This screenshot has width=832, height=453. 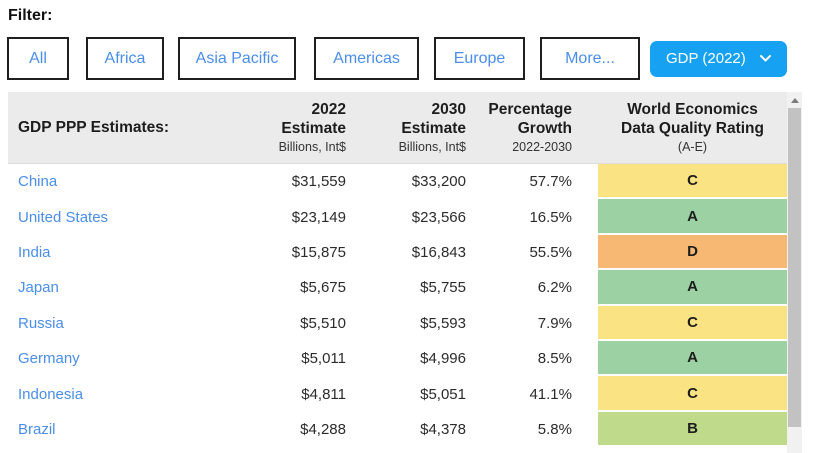 I want to click on est2030-value: $5,593, so click(x=443, y=323).